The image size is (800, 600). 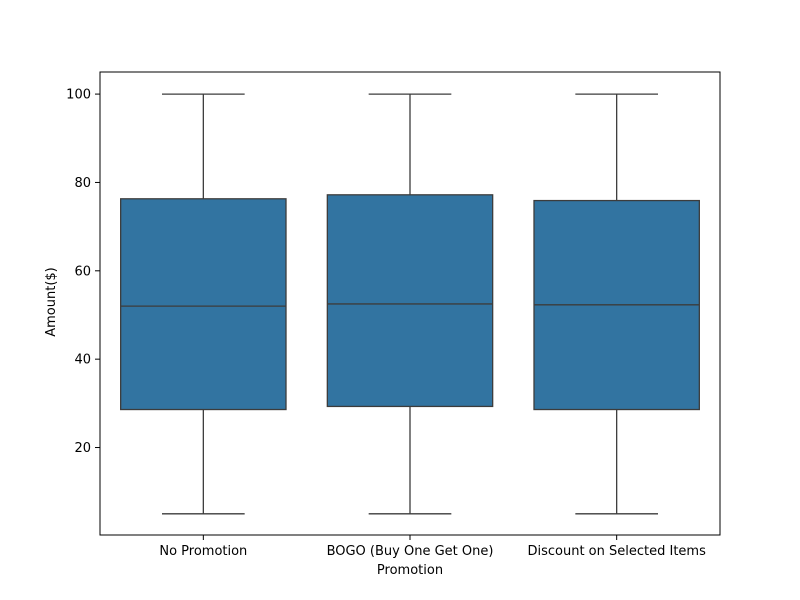 What do you see at coordinates (410, 551) in the screenshot?
I see `x-tick-label: BOGO (Buy One Get One)` at bounding box center [410, 551].